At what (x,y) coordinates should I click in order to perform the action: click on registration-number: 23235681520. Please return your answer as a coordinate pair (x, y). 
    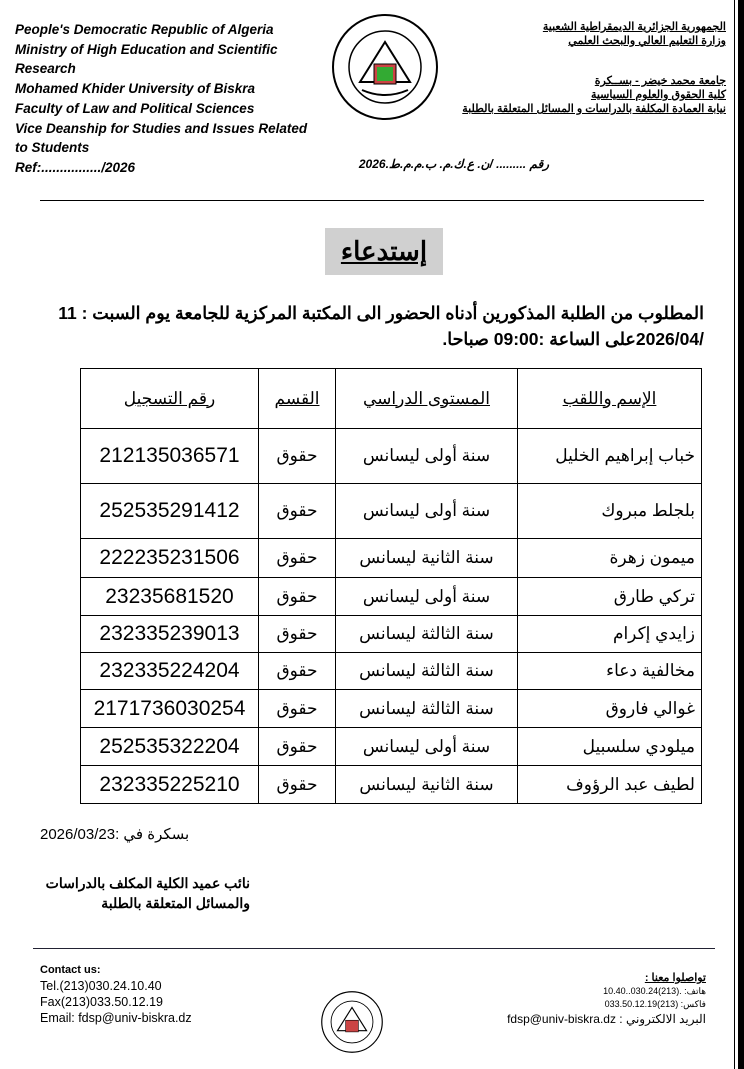
    Looking at the image, I should click on (169, 596).